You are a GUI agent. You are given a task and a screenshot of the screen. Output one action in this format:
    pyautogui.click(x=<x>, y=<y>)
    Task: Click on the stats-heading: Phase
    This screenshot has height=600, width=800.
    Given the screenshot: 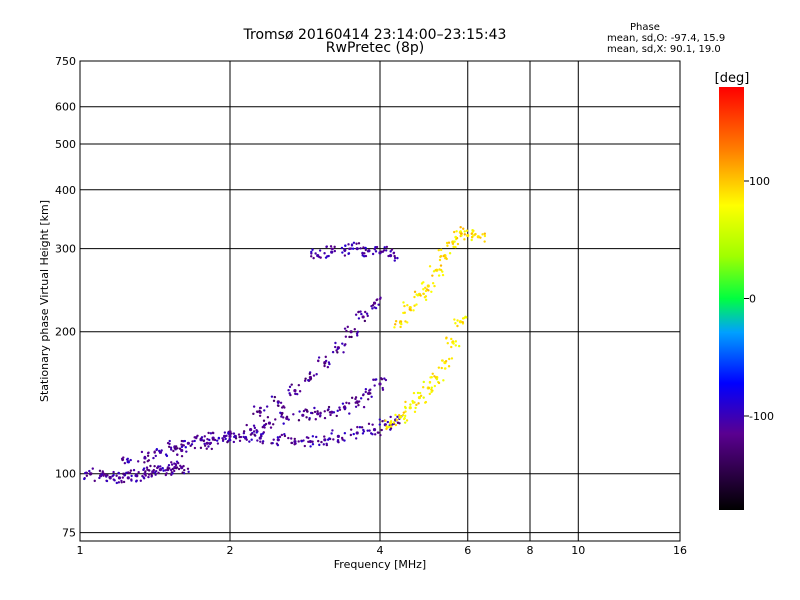 What is the action you would take?
    pyautogui.click(x=645, y=27)
    